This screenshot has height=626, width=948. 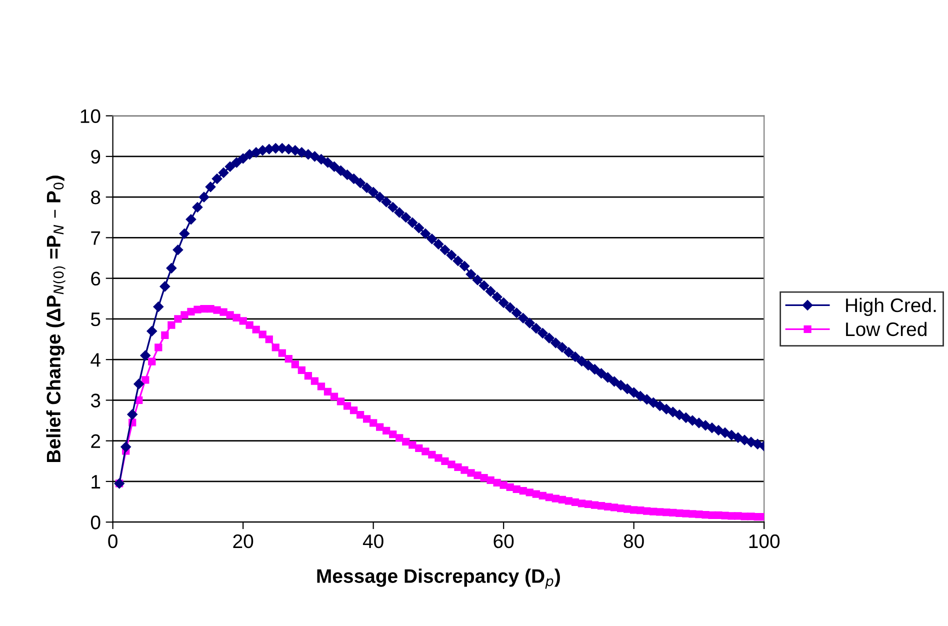 I want to click on y-tick-label: 0, so click(x=95, y=523).